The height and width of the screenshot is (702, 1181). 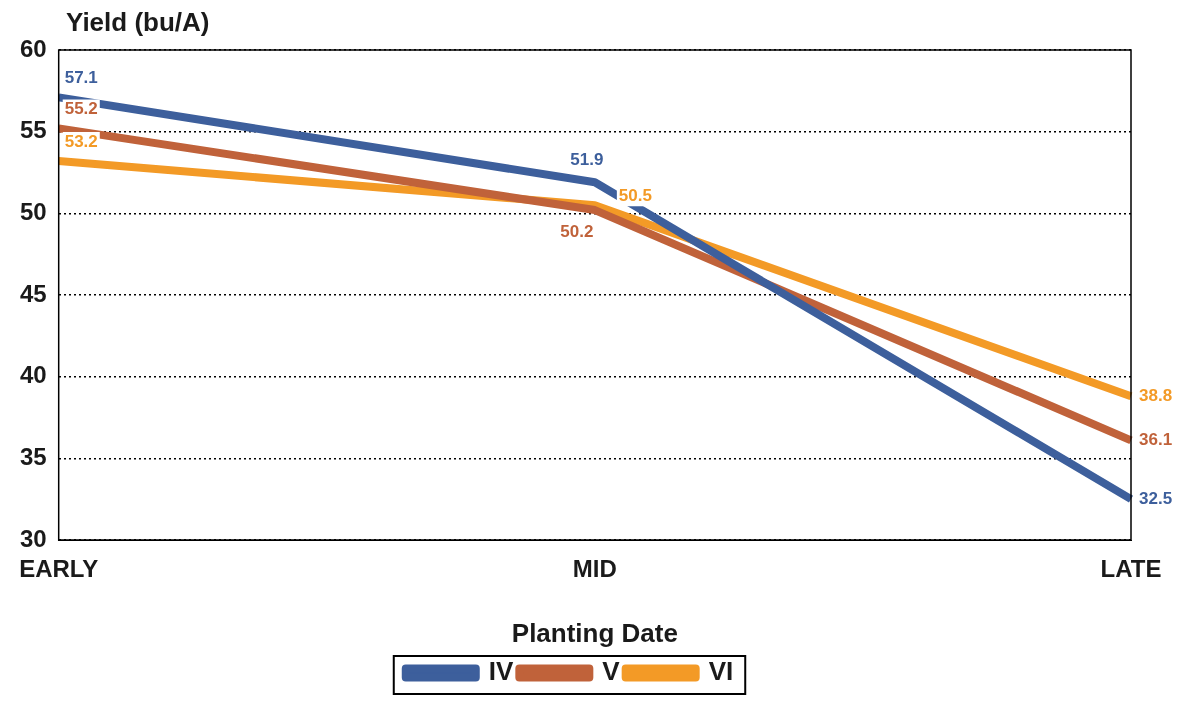 What do you see at coordinates (59, 569) in the screenshot?
I see `x-tick-label: EARLY` at bounding box center [59, 569].